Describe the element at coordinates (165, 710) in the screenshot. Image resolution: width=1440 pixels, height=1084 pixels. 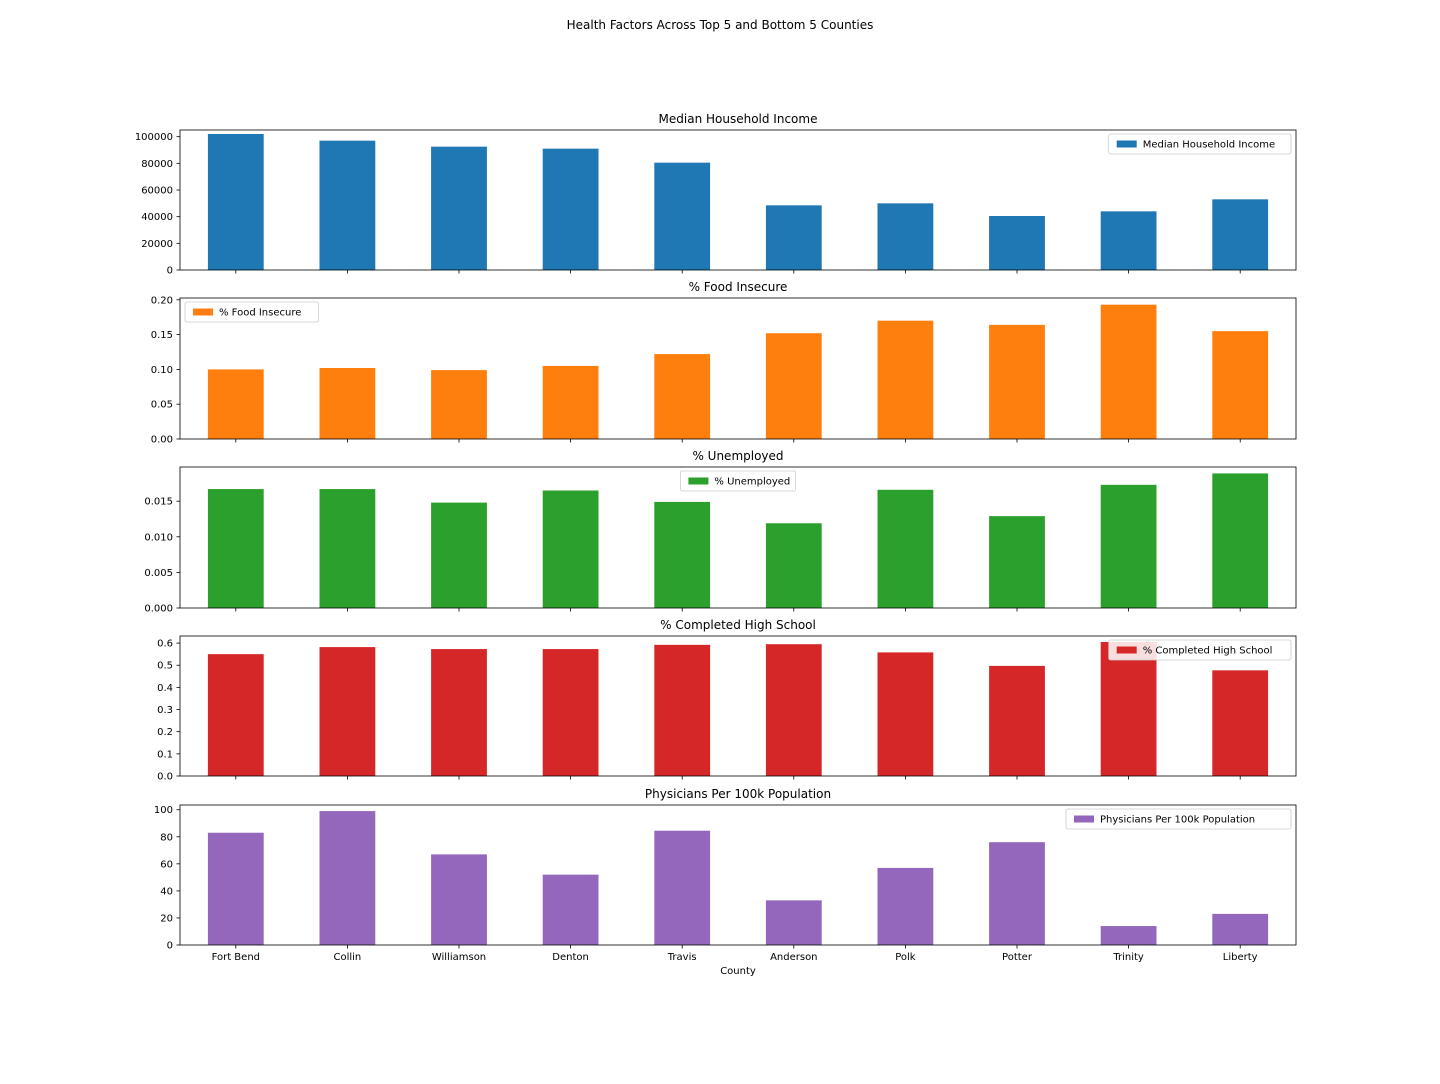
I see `y-tick-label: 0.3` at that location.